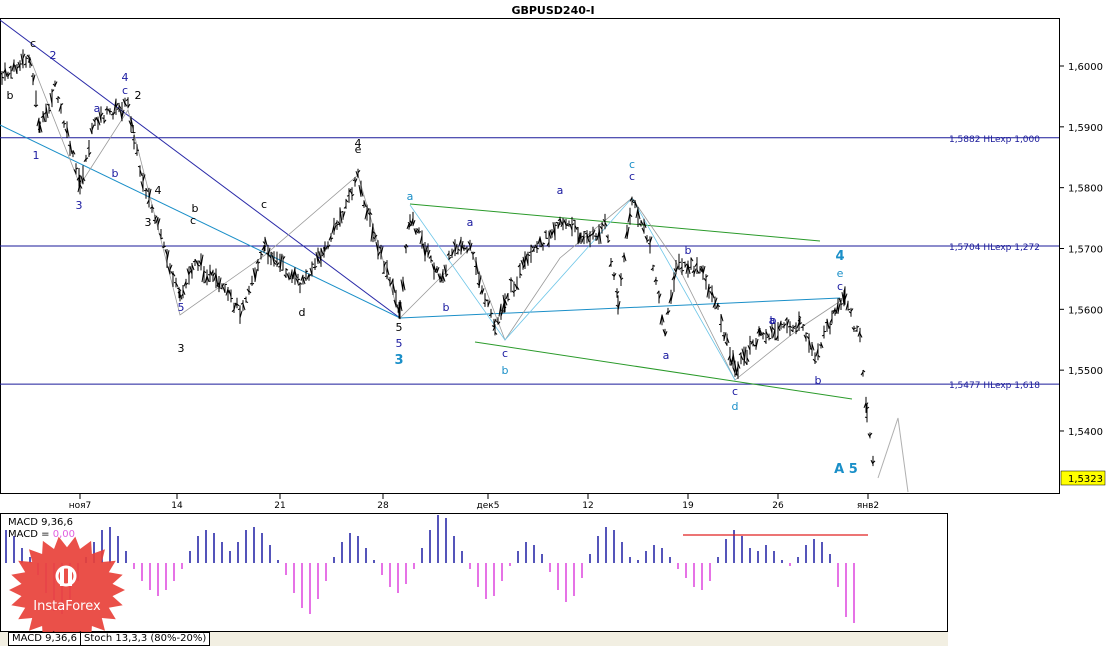 The height and width of the screenshot is (661, 1106). What do you see at coordinates (358, 149) in the screenshot?
I see `wave-label: e` at bounding box center [358, 149].